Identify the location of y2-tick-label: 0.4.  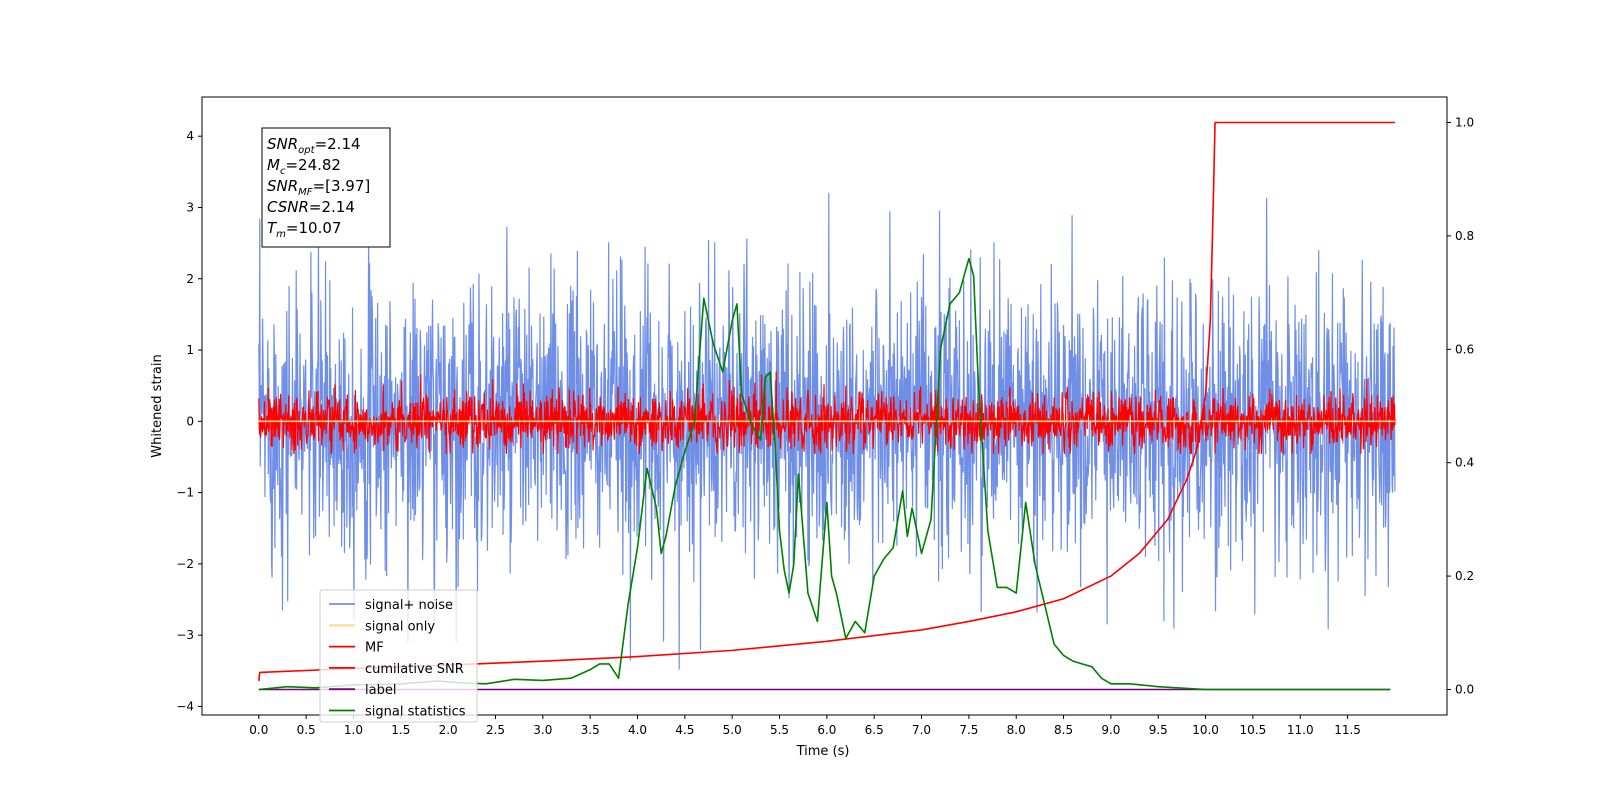
(1464, 463).